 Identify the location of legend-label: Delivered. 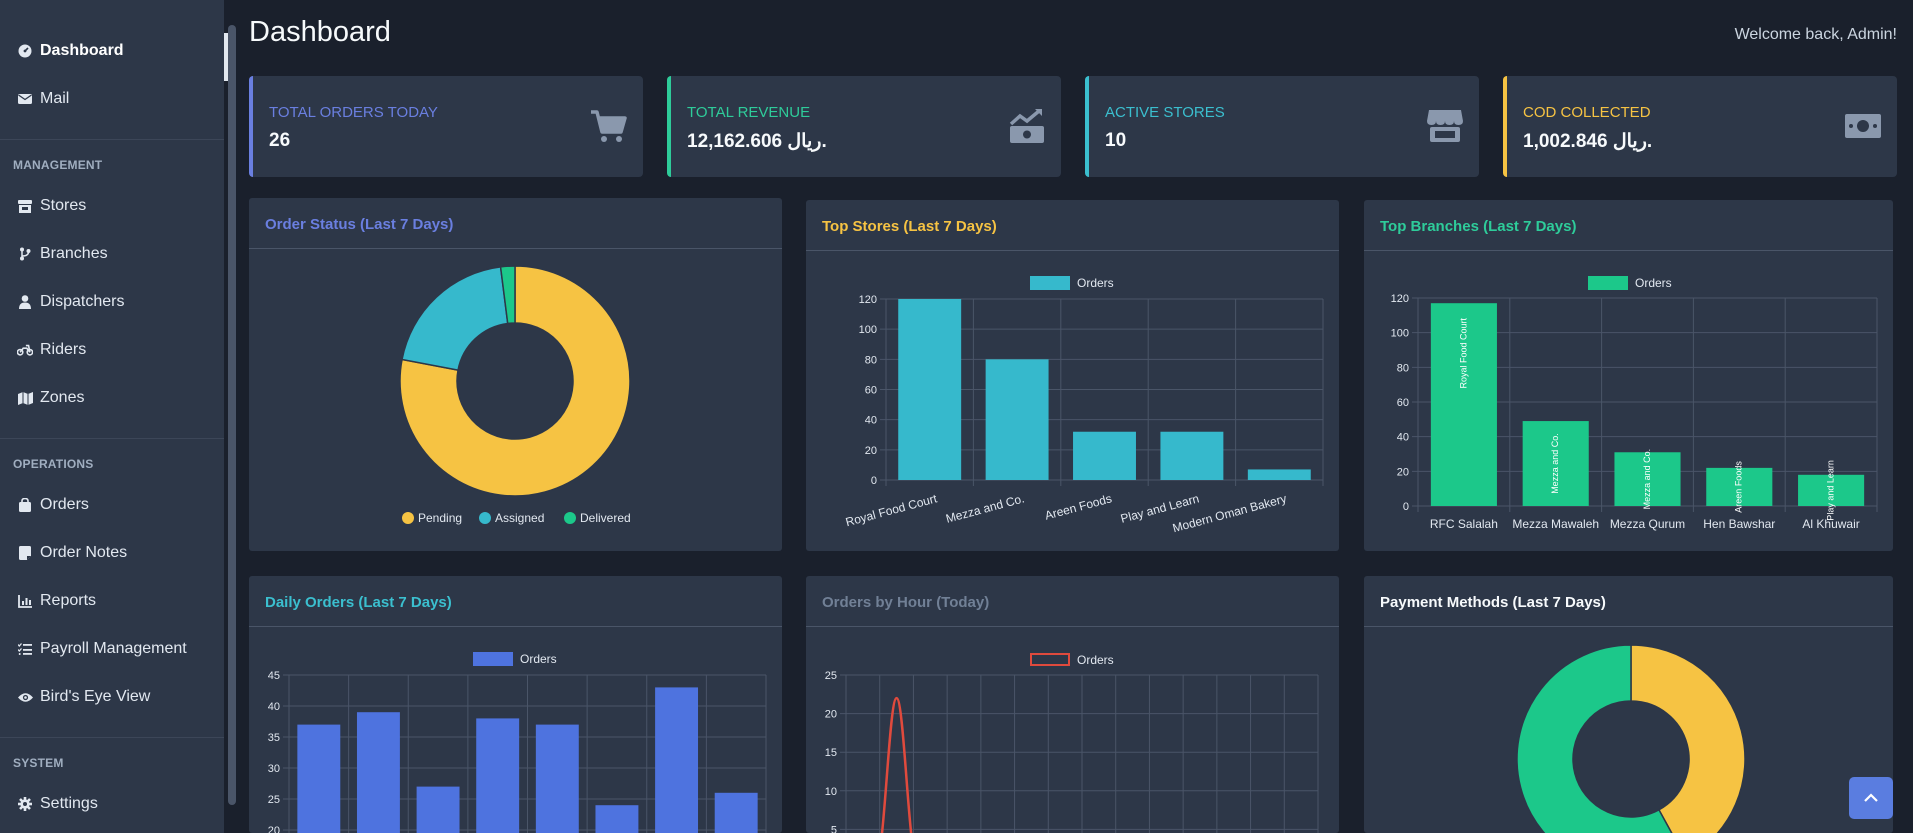
(605, 518).